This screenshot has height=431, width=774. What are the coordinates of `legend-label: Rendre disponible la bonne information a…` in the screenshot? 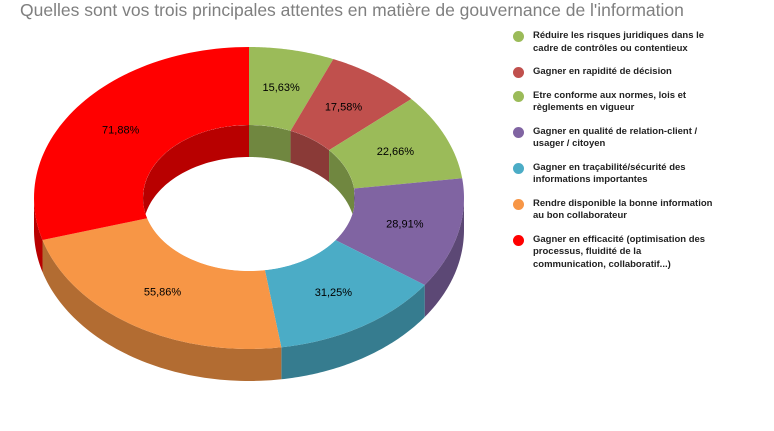 It's located at (623, 209).